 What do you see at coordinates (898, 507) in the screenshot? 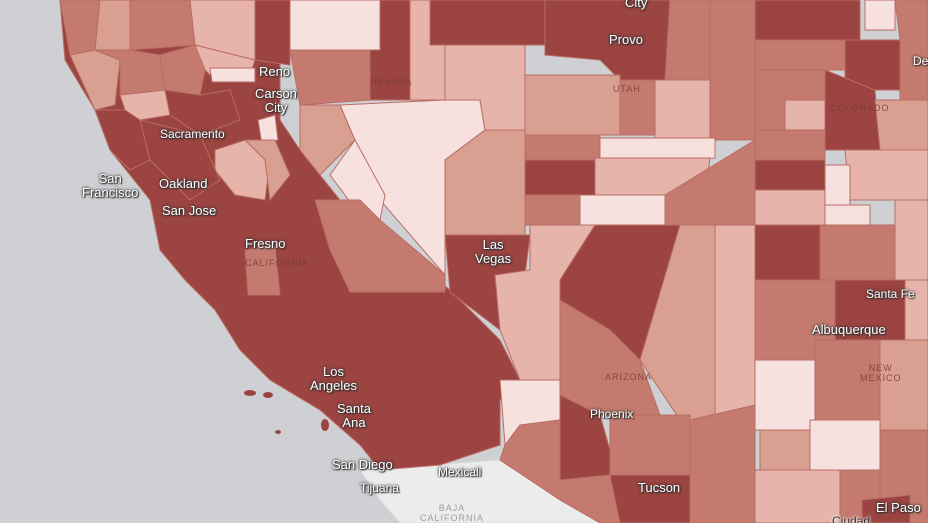
I see `city-label-el-paso: El Paso` at bounding box center [898, 507].